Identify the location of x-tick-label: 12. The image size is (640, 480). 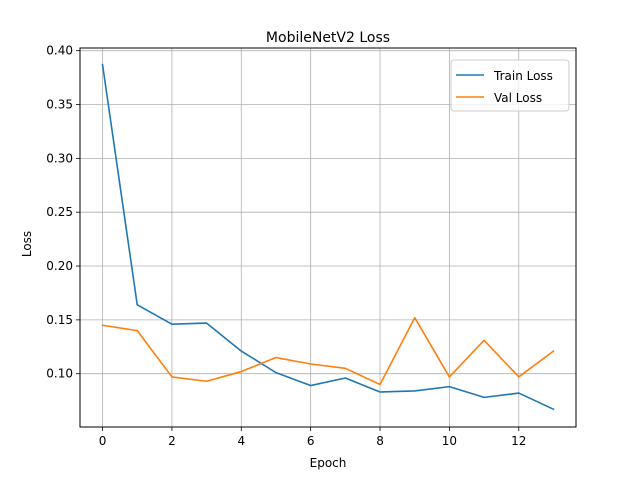
(518, 441).